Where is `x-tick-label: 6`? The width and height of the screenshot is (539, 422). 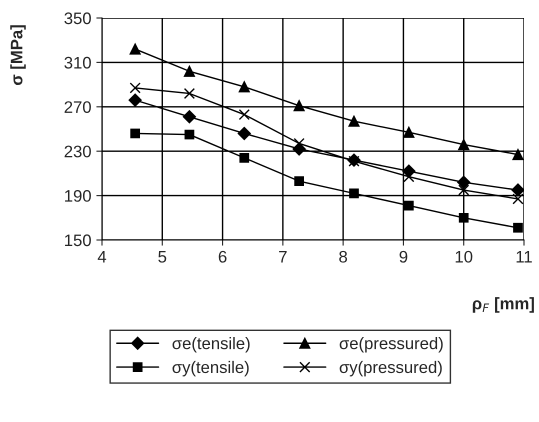 x-tick-label: 6 is located at coordinates (222, 256).